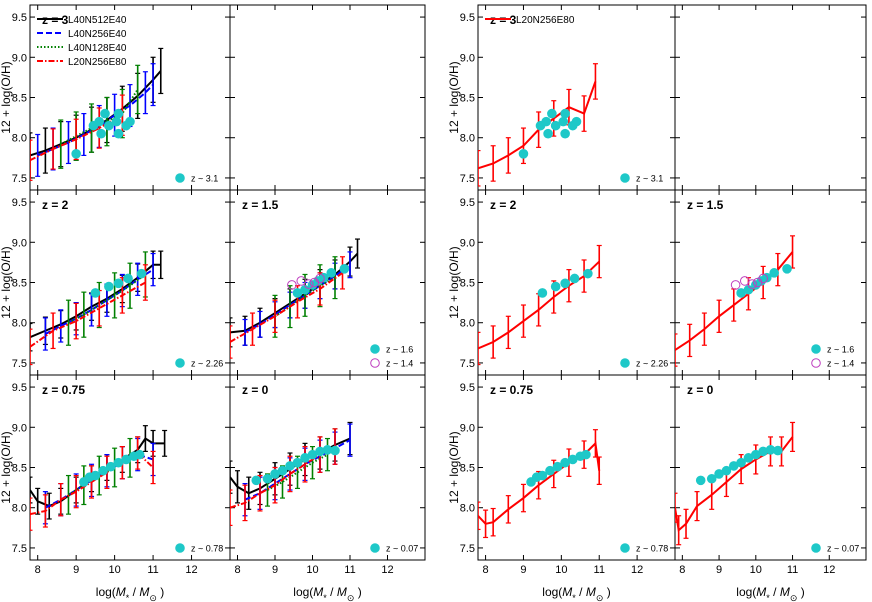  I want to click on panel-mid-z3, so click(327, 97).